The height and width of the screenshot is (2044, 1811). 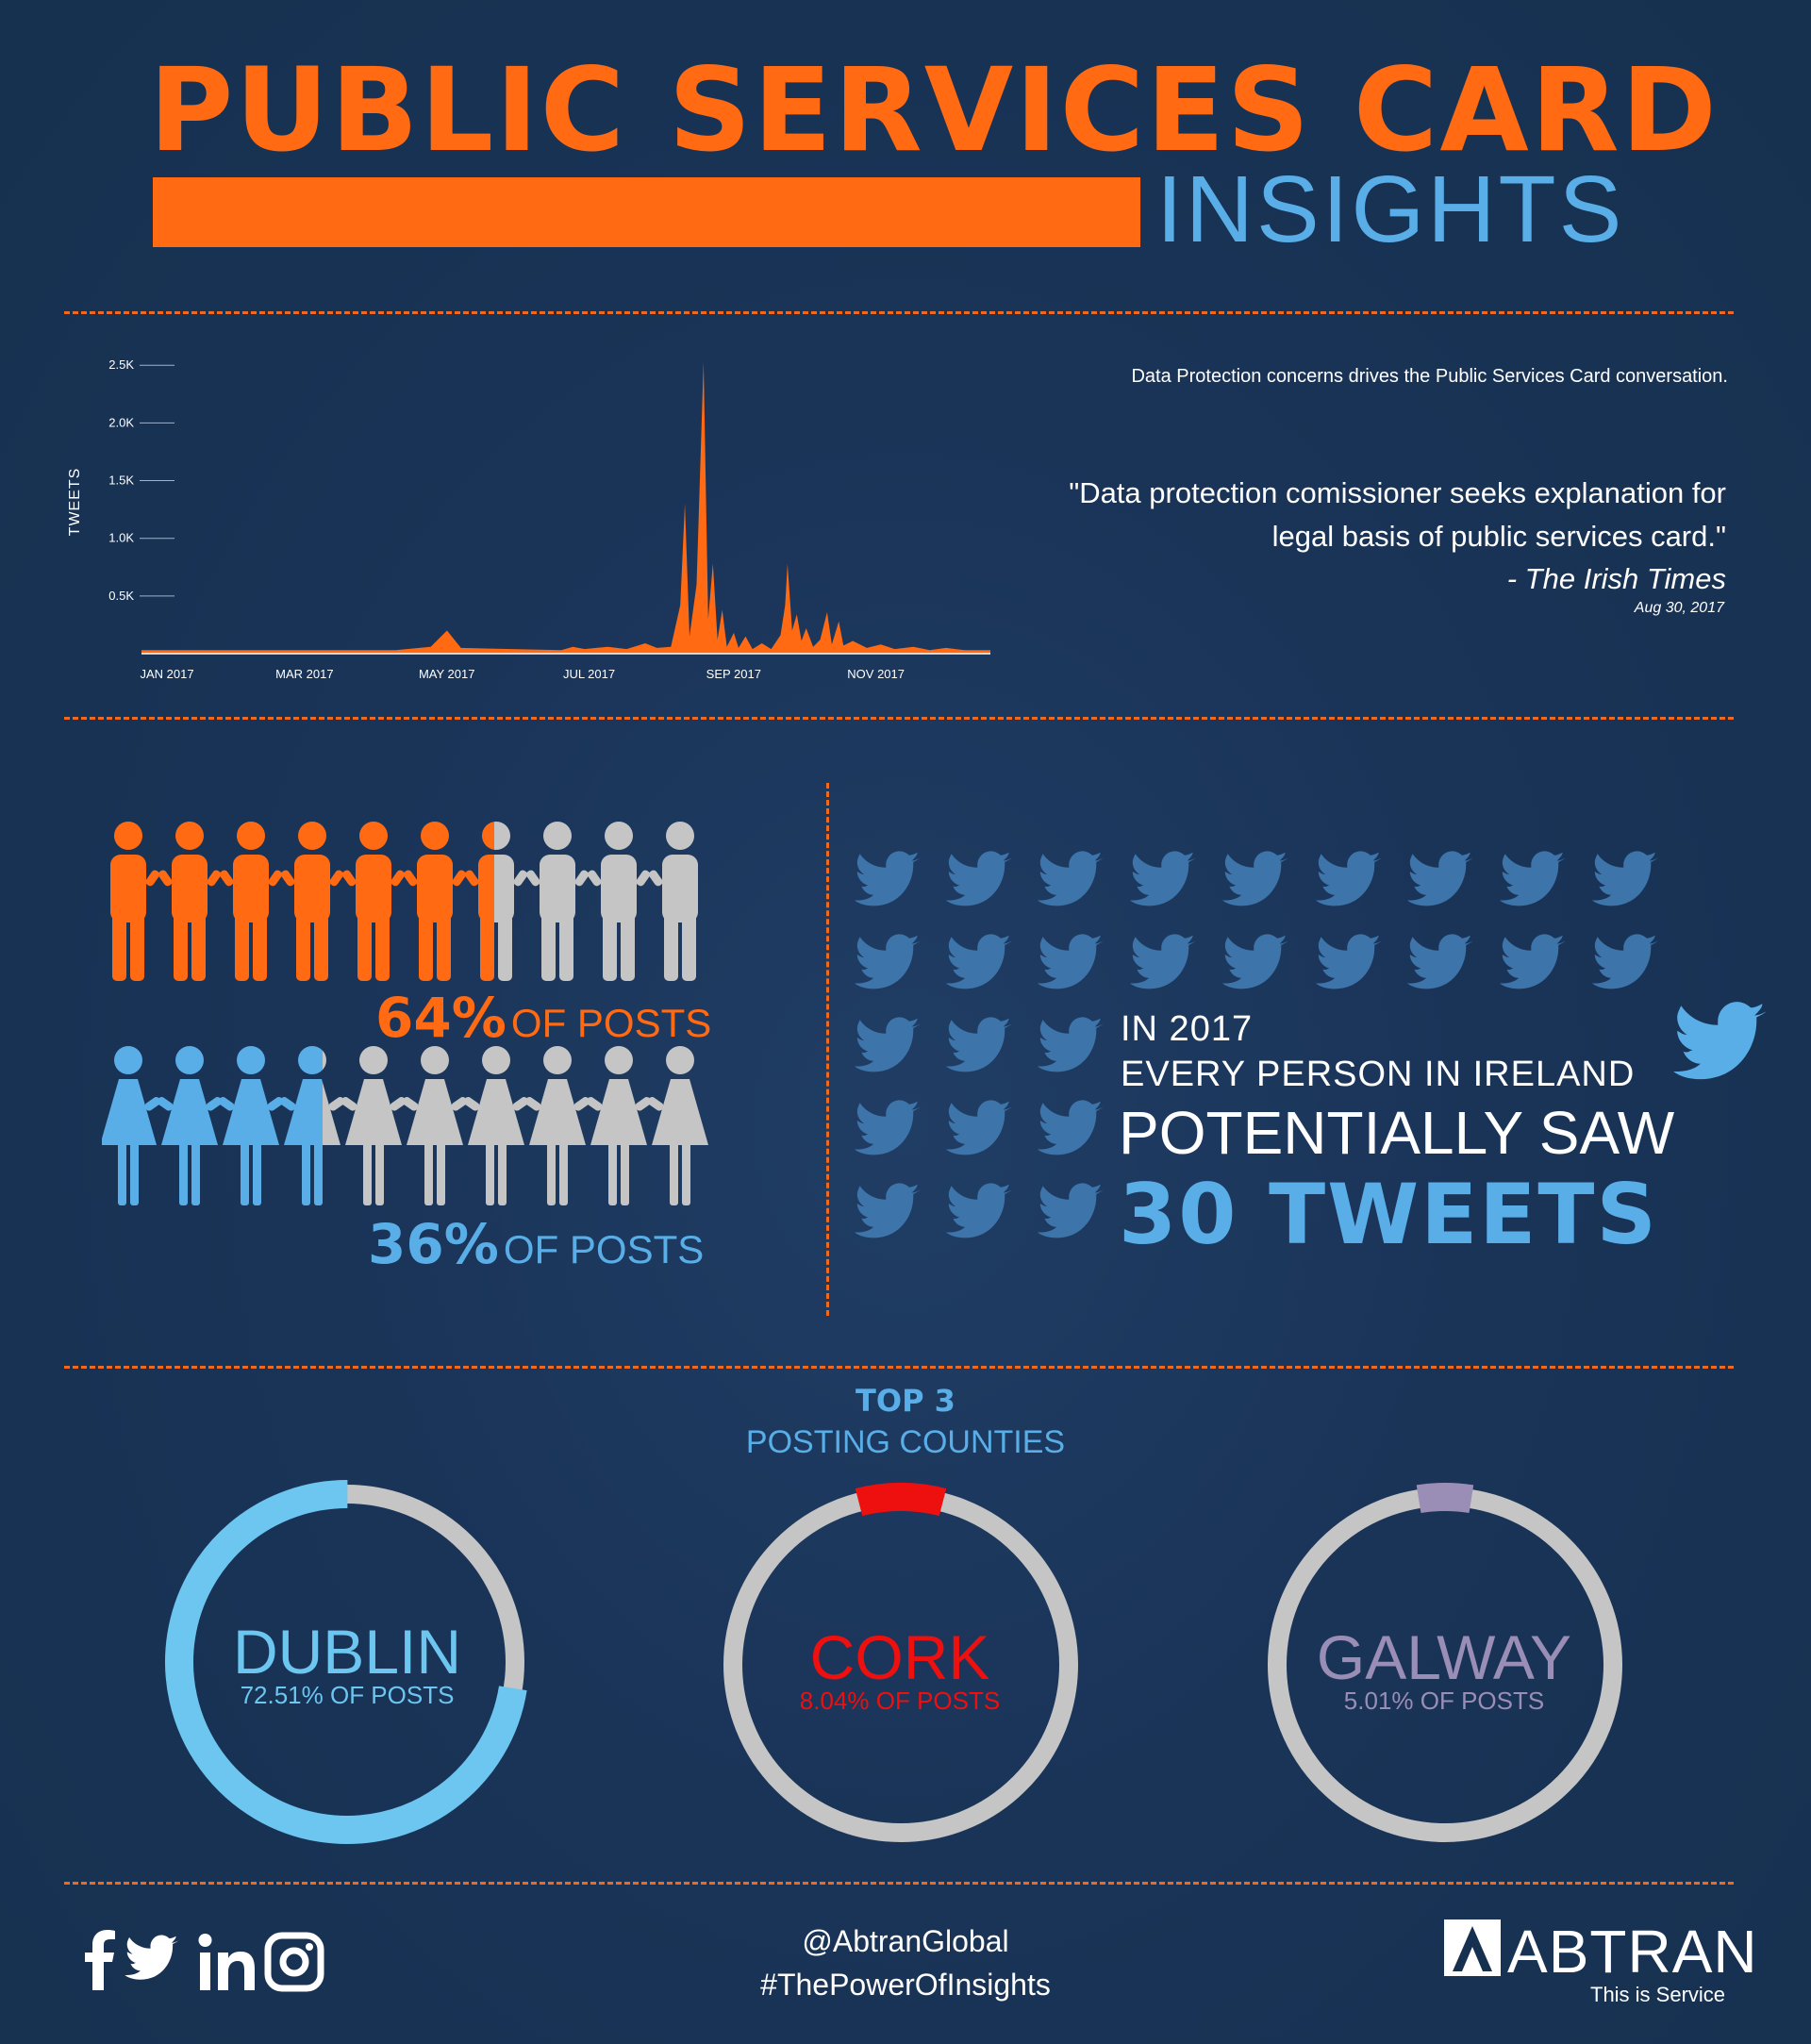 I want to click on tweets-area-series, so click(x=565, y=507).